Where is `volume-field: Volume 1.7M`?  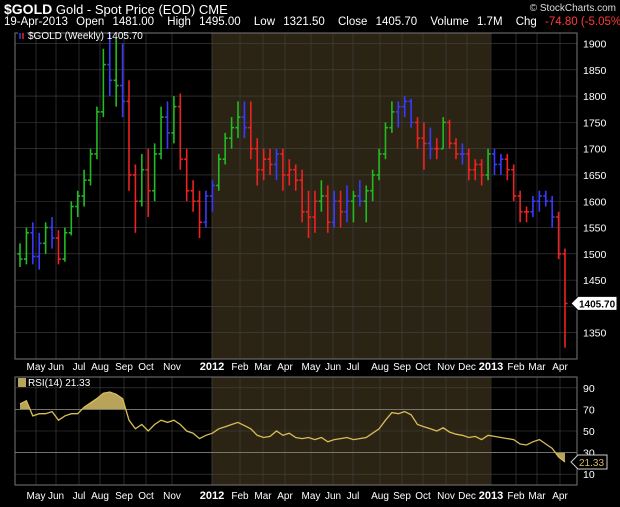 volume-field: Volume 1.7M is located at coordinates (466, 22).